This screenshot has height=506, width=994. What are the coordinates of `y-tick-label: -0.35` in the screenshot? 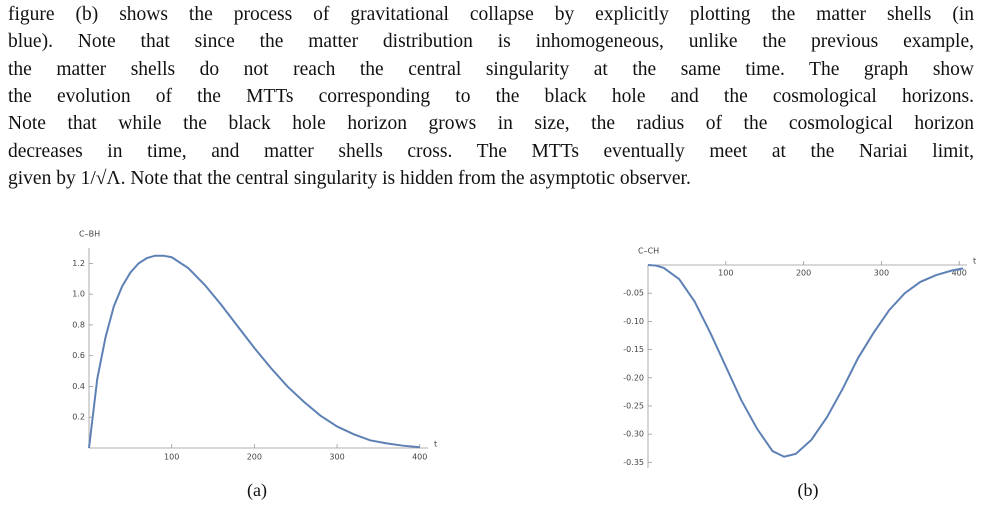 It's located at (633, 462).